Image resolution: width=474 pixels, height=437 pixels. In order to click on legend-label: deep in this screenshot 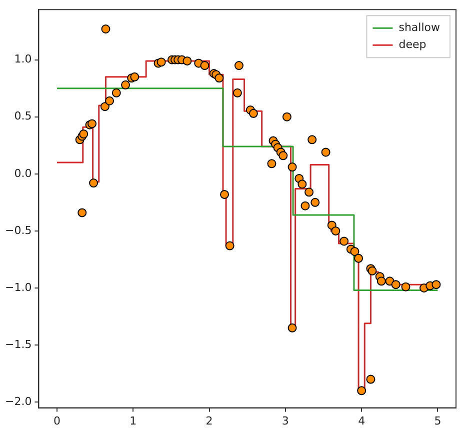, I will do `click(412, 44)`.